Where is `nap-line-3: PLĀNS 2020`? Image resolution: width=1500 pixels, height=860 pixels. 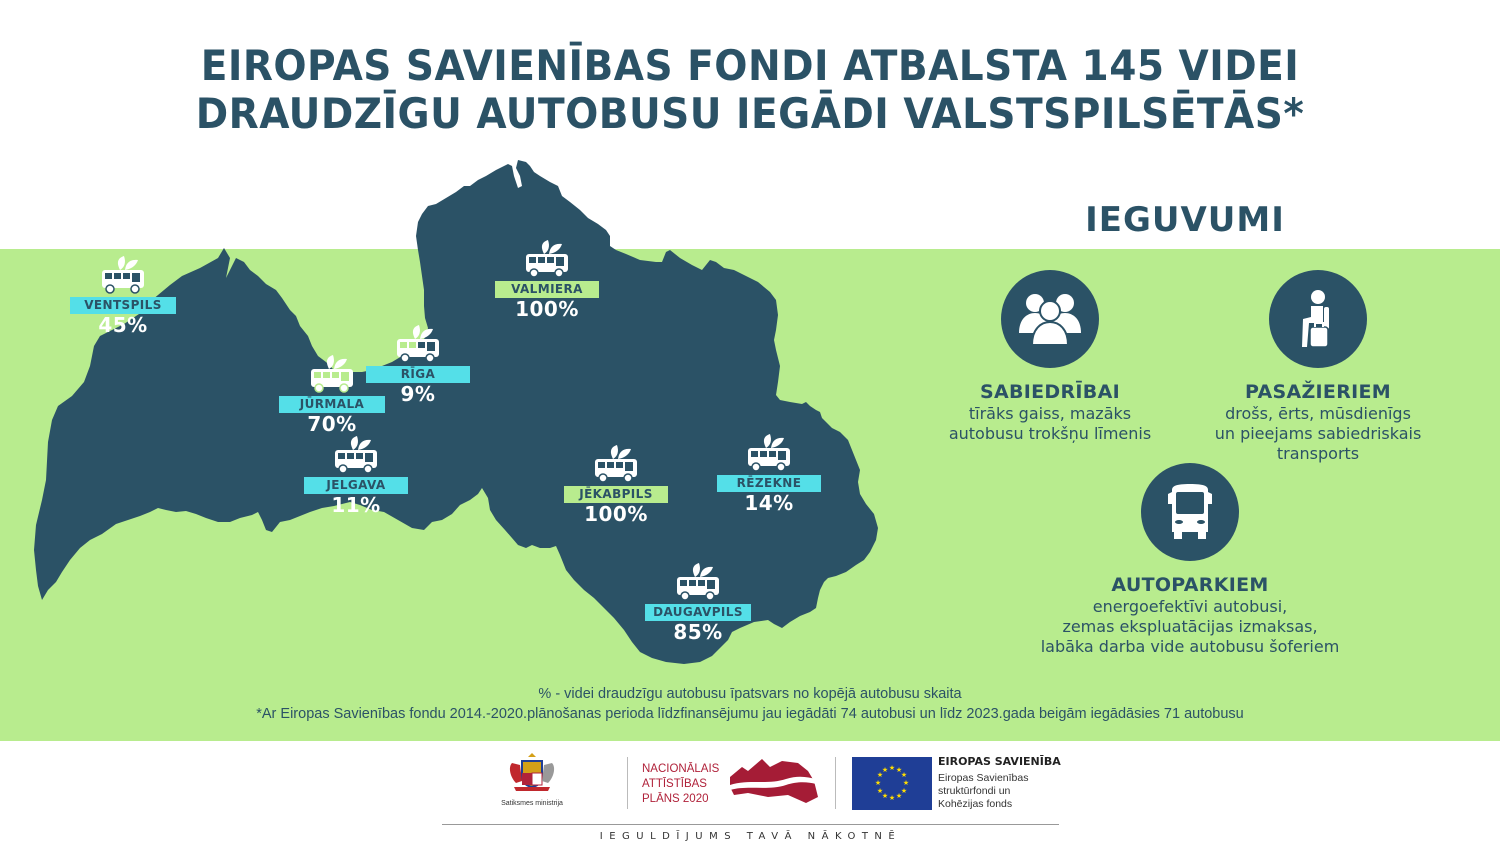 nap-line-3: PLĀNS 2020 is located at coordinates (675, 799).